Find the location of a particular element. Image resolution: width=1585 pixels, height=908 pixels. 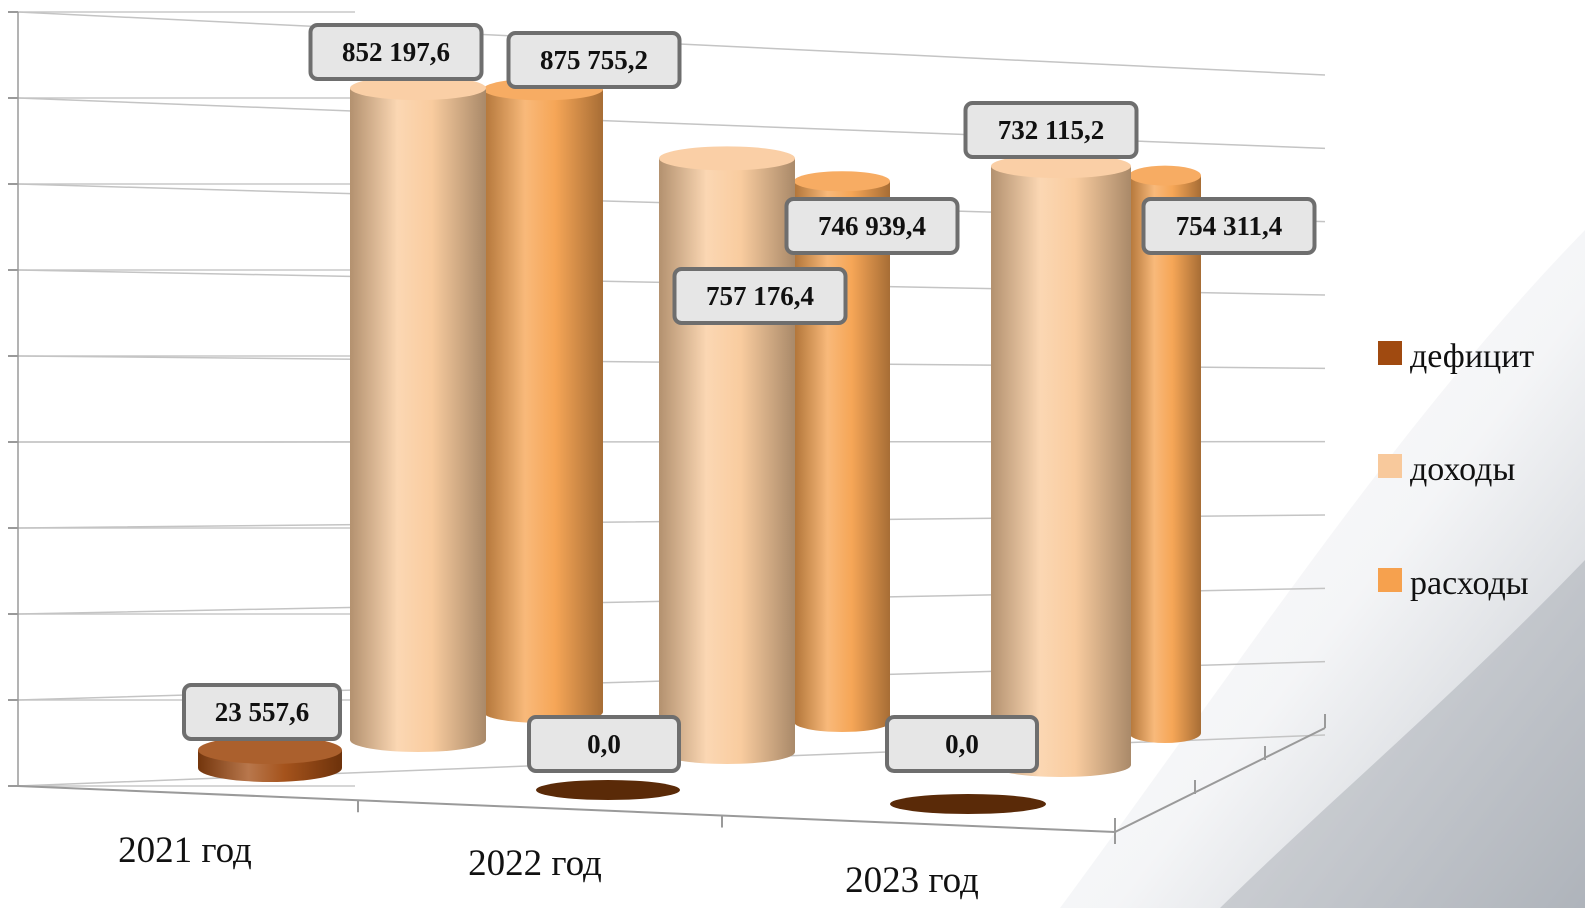

data-label-доходы-3: 732 115,2 is located at coordinates (1051, 130).